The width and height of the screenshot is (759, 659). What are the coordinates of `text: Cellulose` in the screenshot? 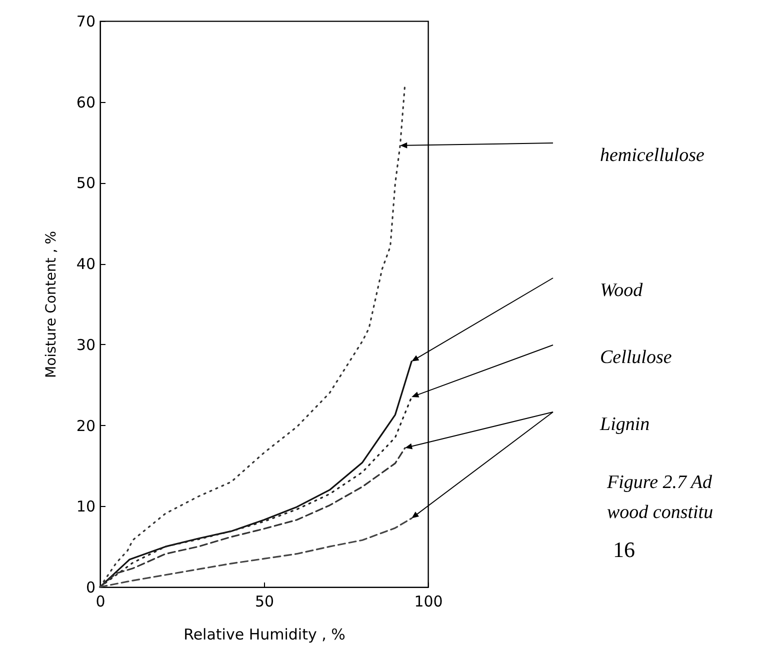 It's located at (636, 357).